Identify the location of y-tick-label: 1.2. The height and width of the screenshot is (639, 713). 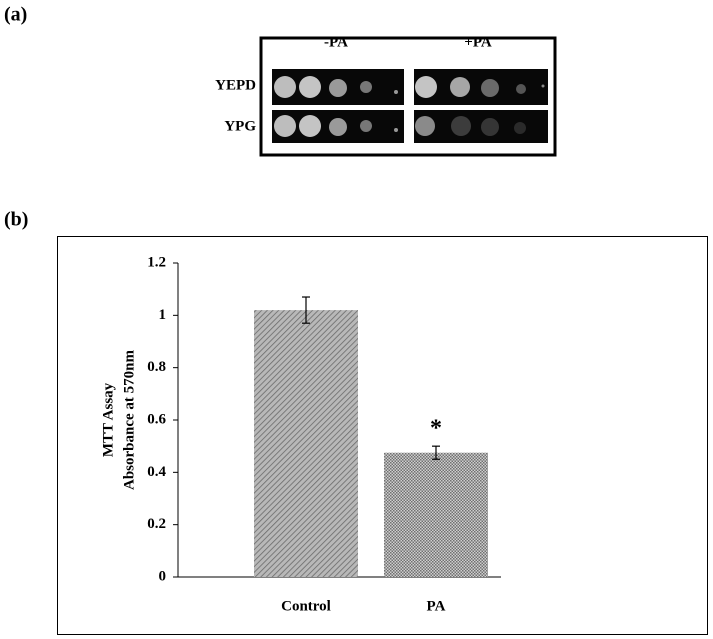
(156, 262).